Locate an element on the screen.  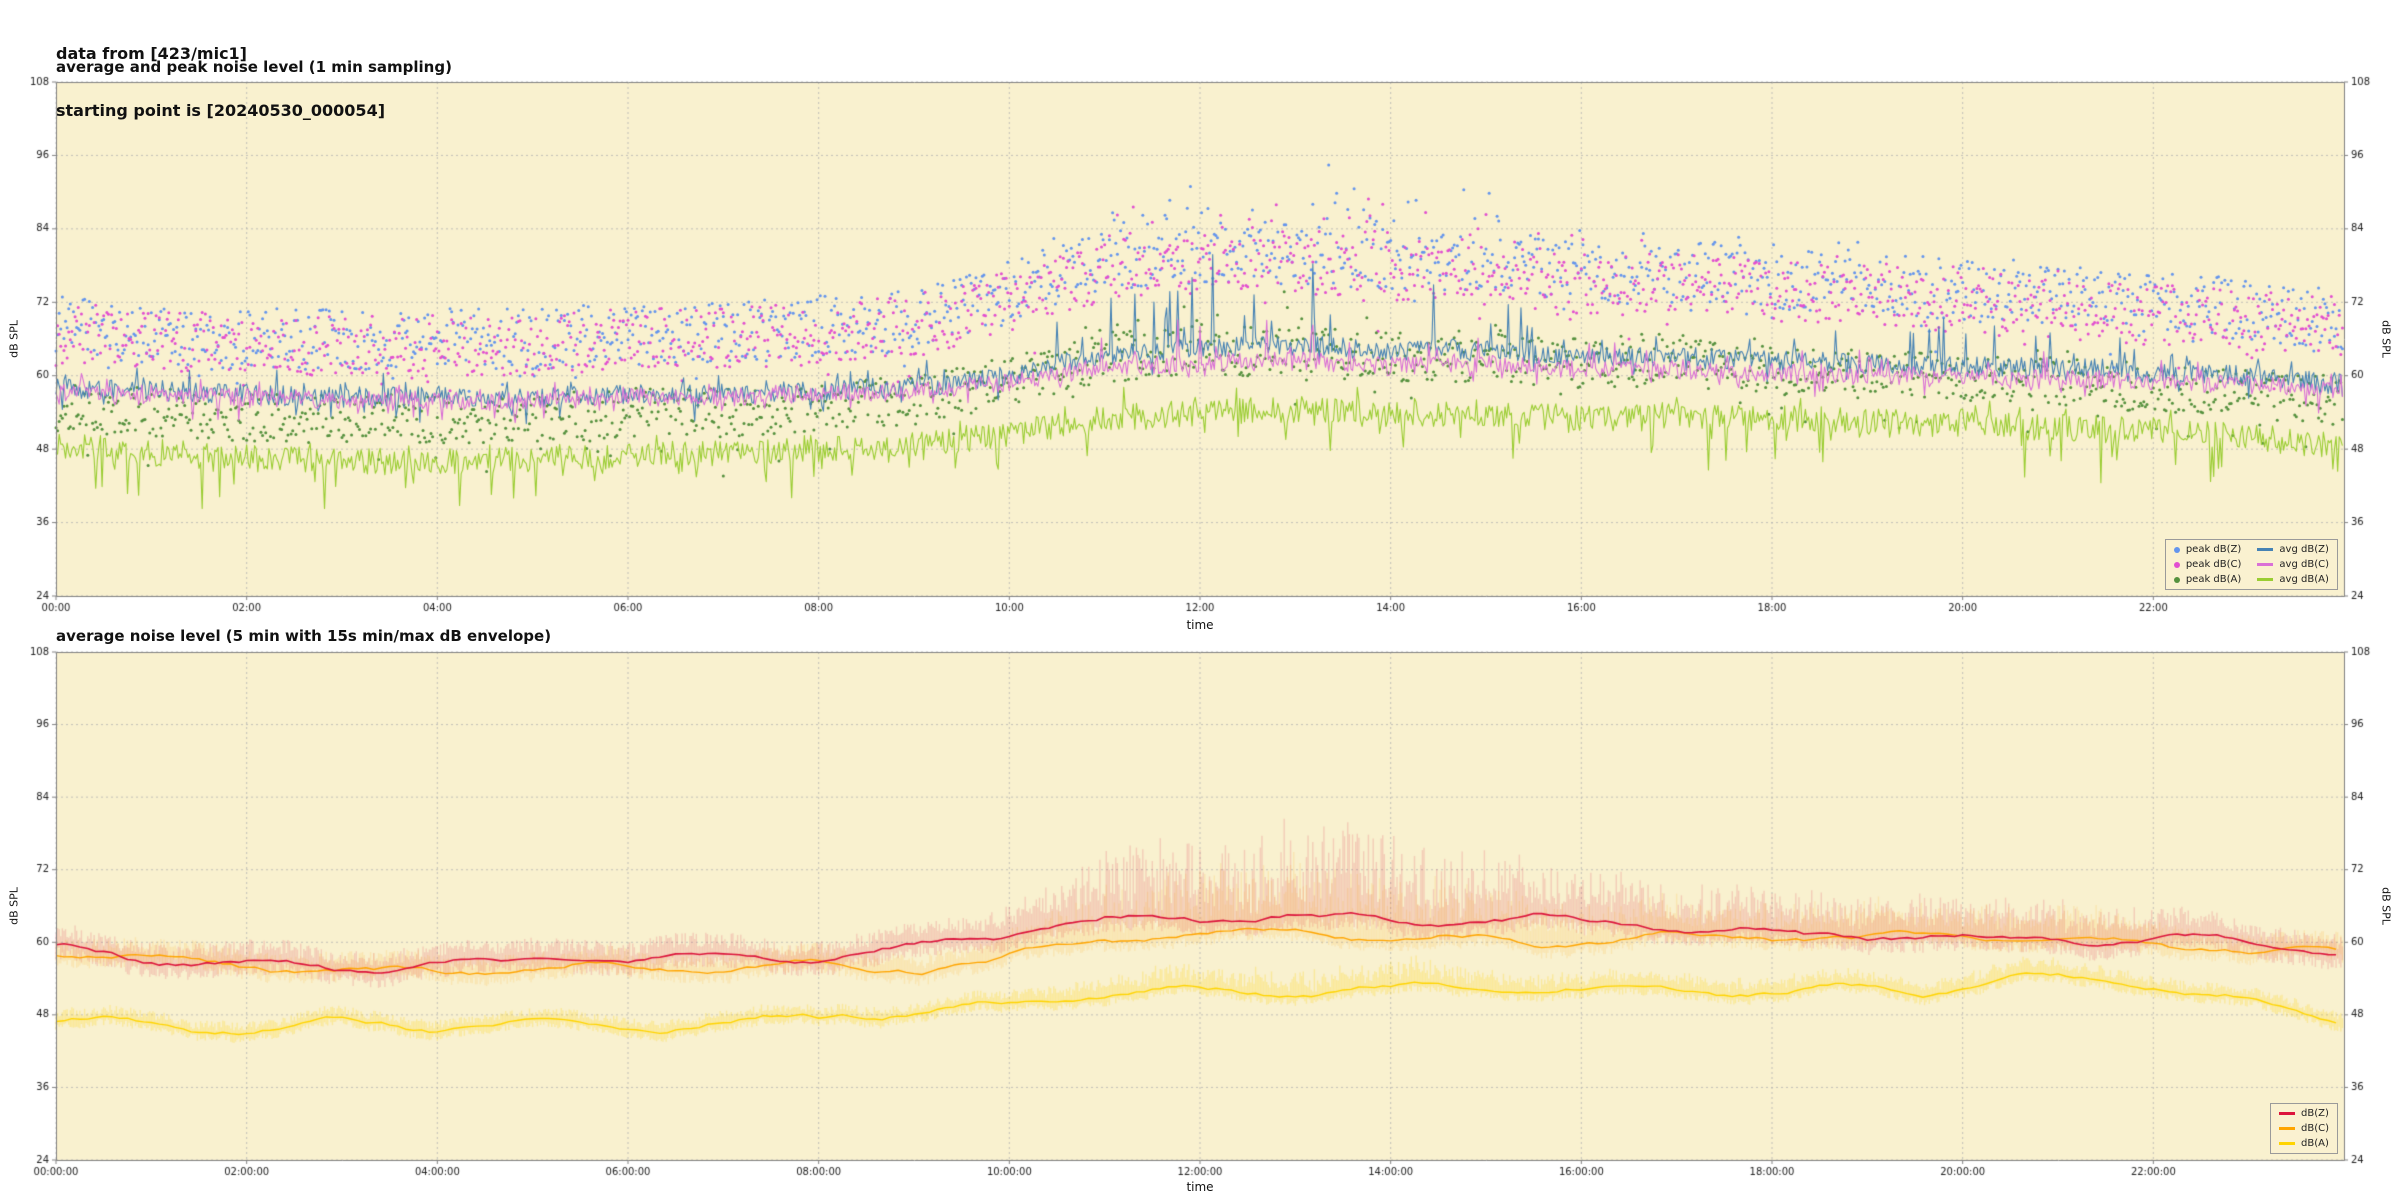
legend-column: avg dB(Z) avg dB(C) avg dB(A) is located at coordinates (2293, 564).